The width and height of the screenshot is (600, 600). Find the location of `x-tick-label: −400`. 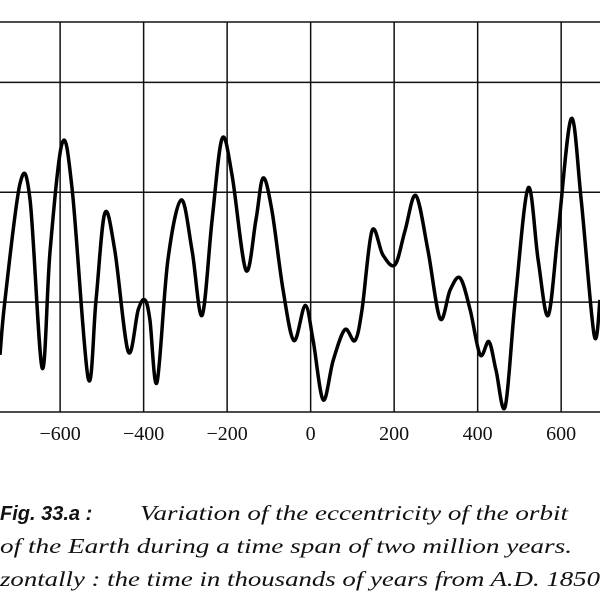

x-tick-label: −400 is located at coordinates (143, 434).